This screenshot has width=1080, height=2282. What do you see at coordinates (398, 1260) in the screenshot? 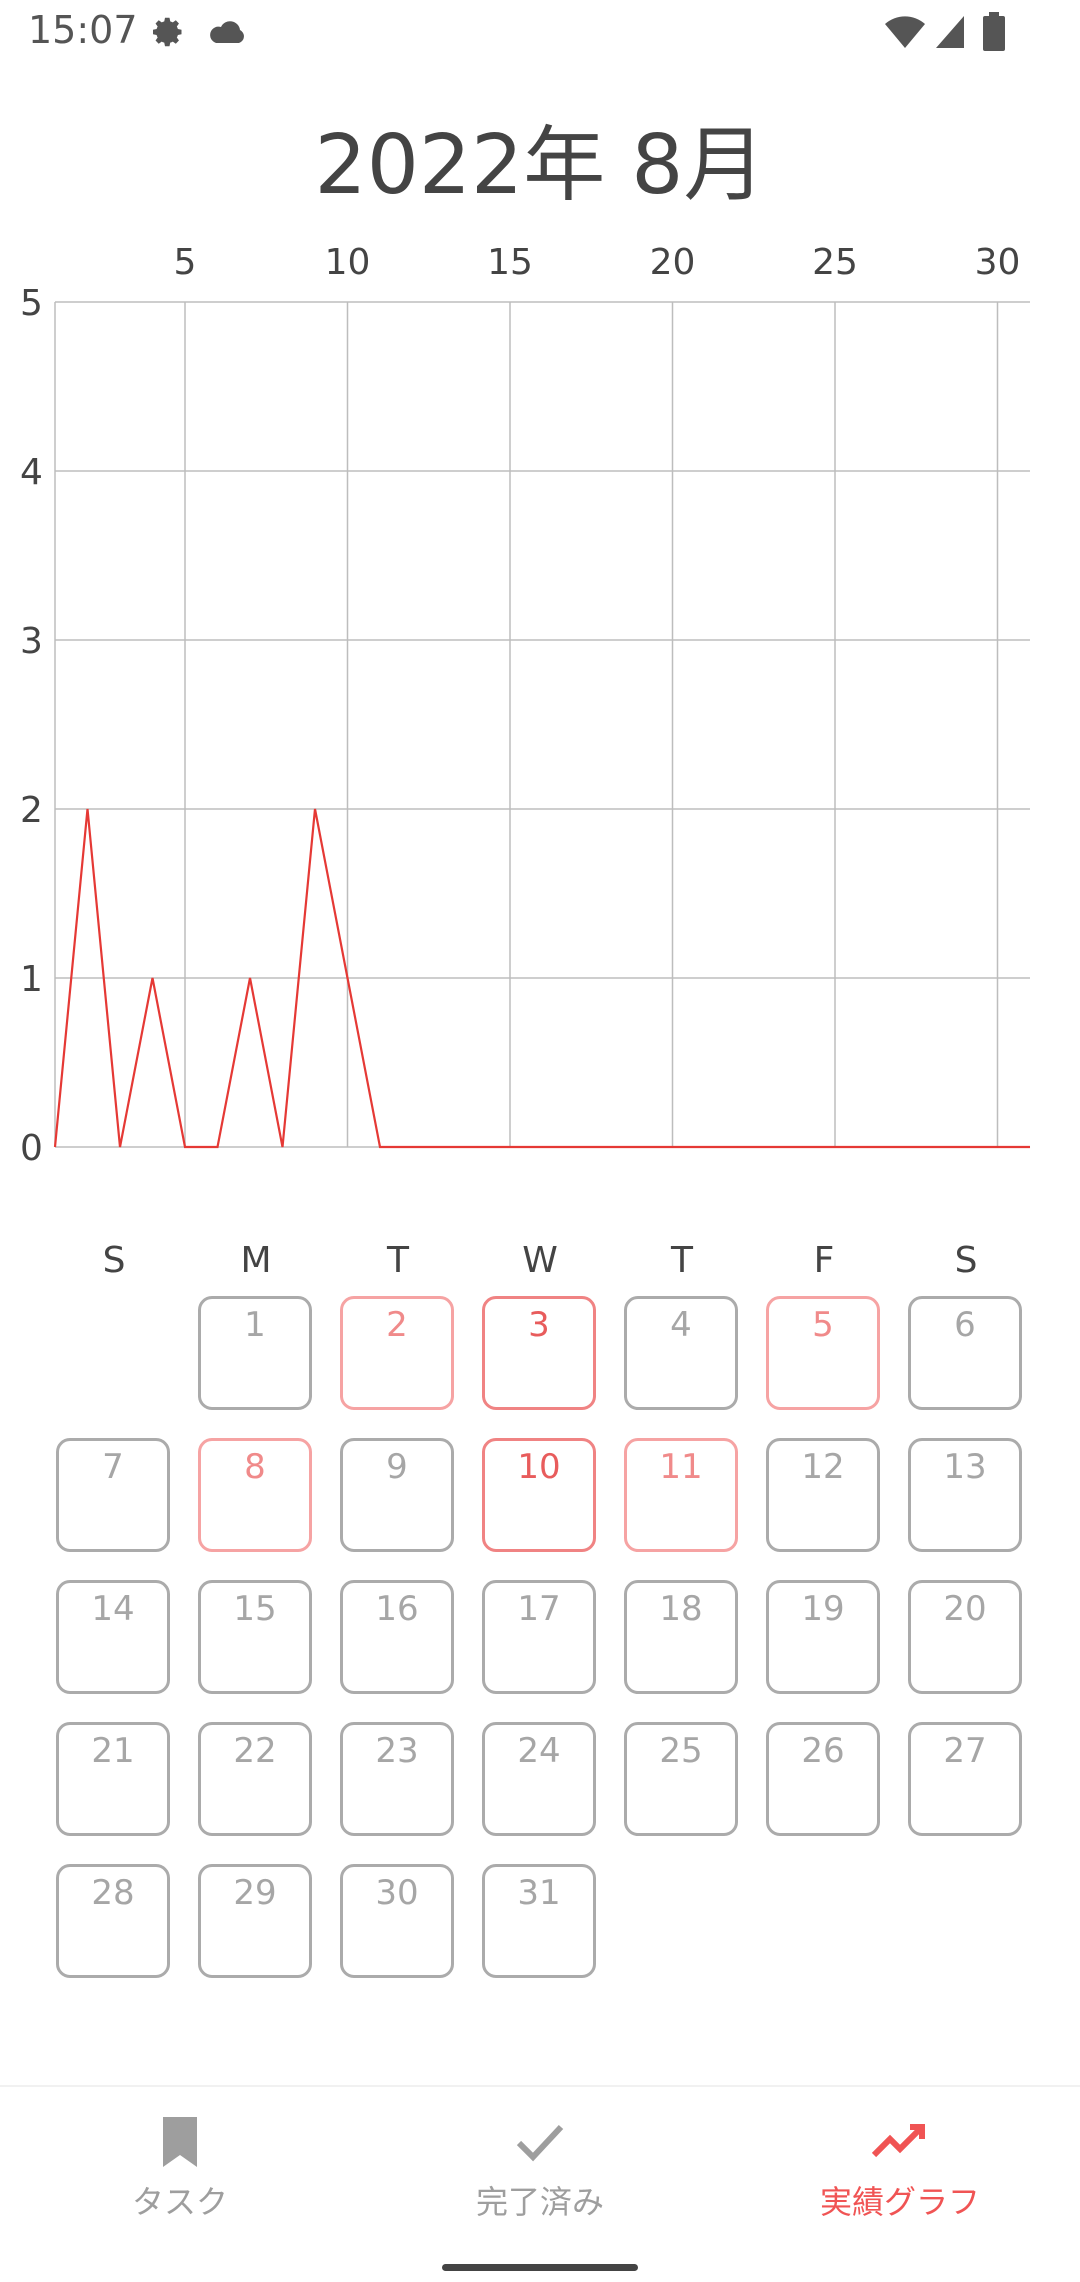
I see `weekday-tue: T` at bounding box center [398, 1260].